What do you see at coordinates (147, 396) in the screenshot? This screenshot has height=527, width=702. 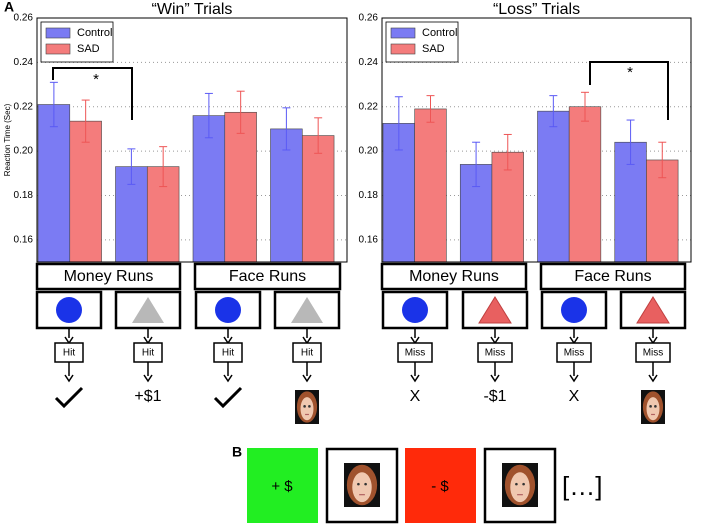 I see `outcome-label: +$1` at bounding box center [147, 396].